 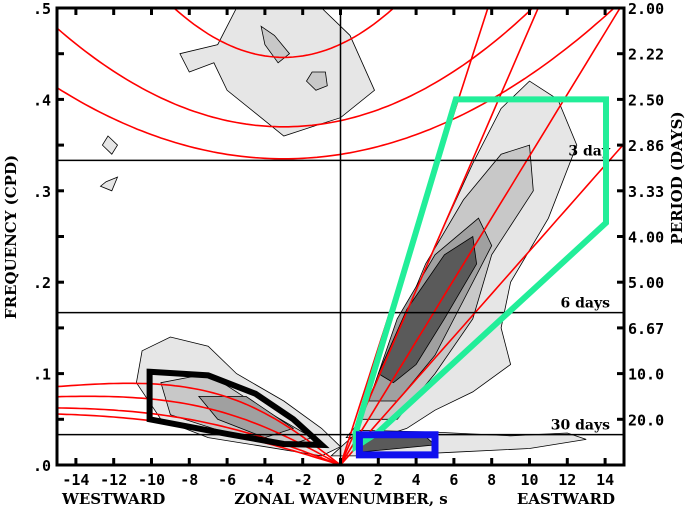 What do you see at coordinates (646, 238) in the screenshot?
I see `period-tick-label: 4.00` at bounding box center [646, 238].